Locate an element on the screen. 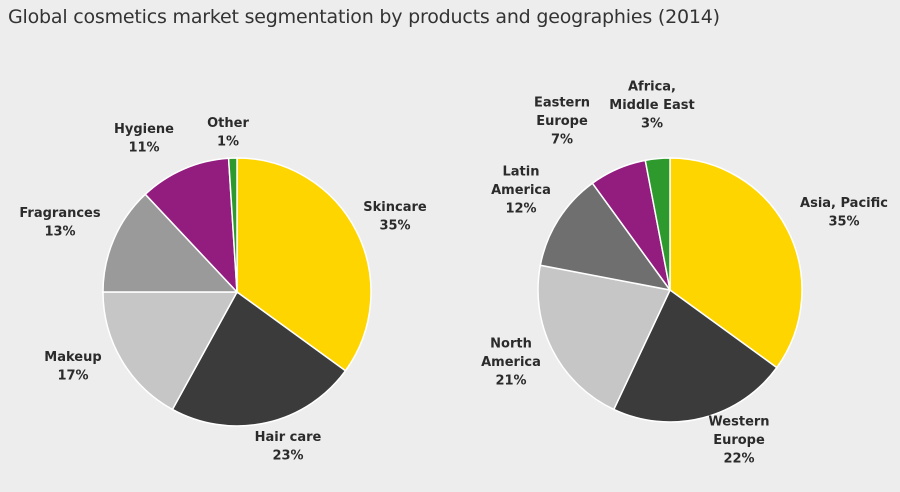 This screenshot has width=900, height=492. products-slice-hair-care is located at coordinates (259, 358).